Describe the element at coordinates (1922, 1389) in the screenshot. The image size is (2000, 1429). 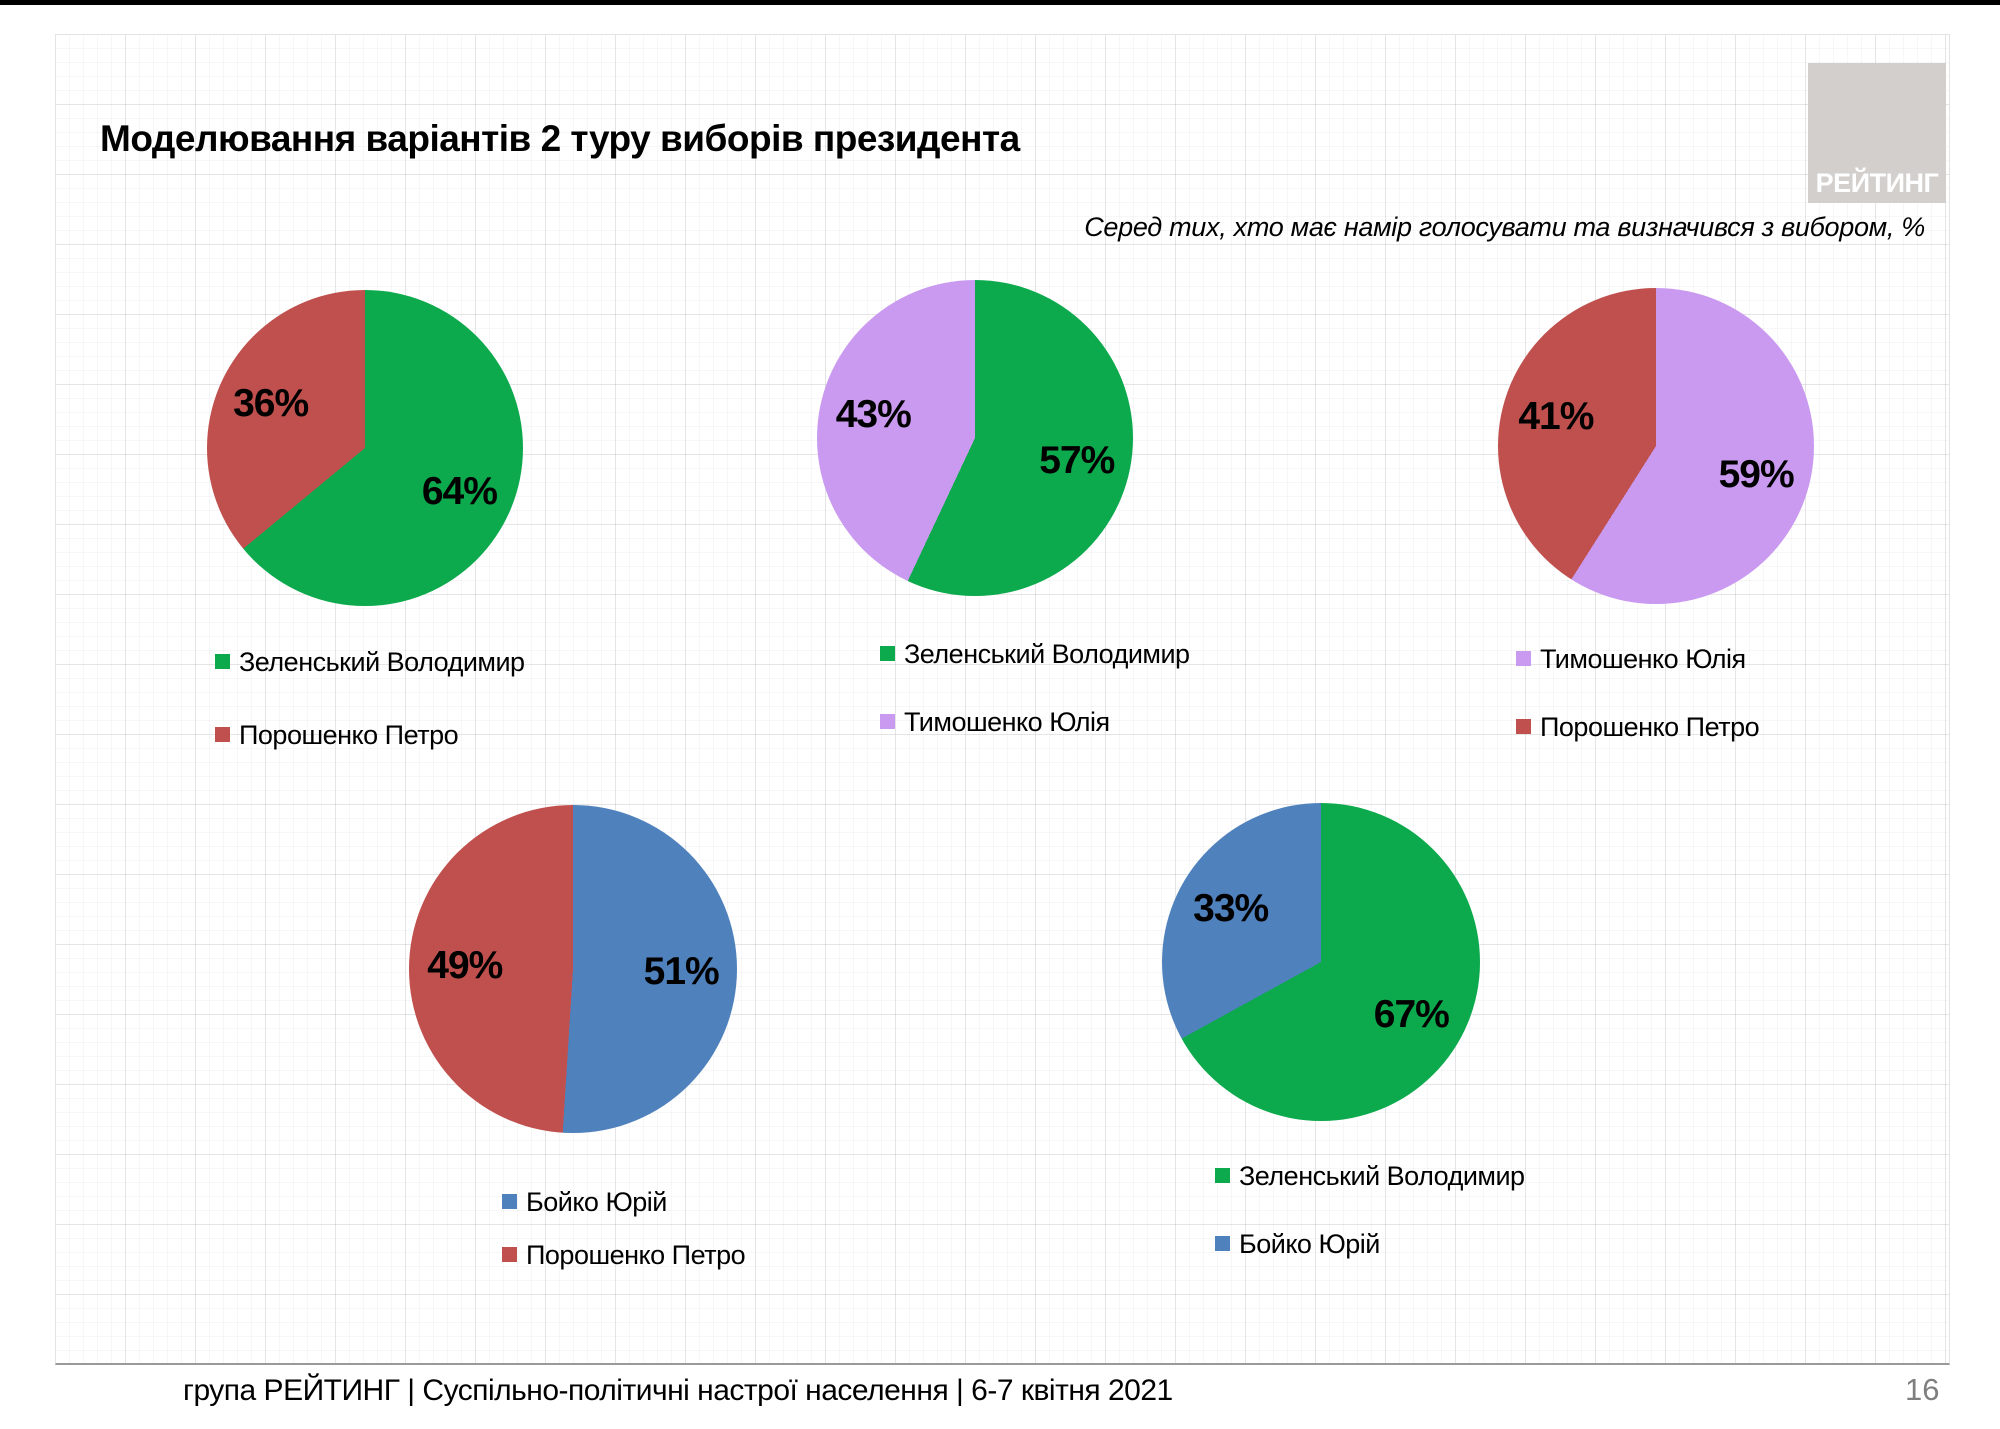
I see `page-number: 16` at that location.